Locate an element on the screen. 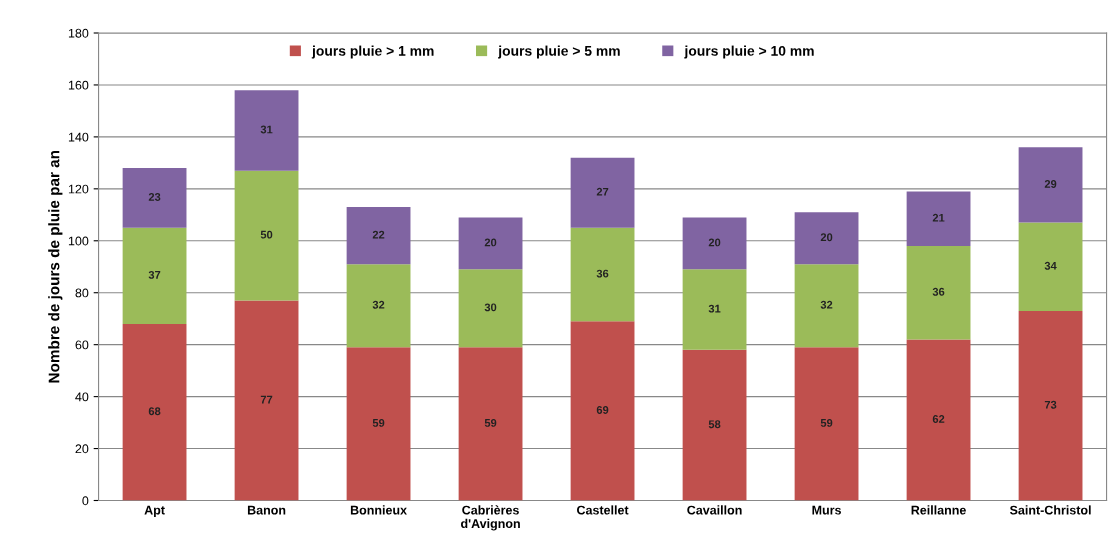 Image resolution: width=1120 pixels, height=550 pixels. y-tick-label: 60 is located at coordinates (82, 345).